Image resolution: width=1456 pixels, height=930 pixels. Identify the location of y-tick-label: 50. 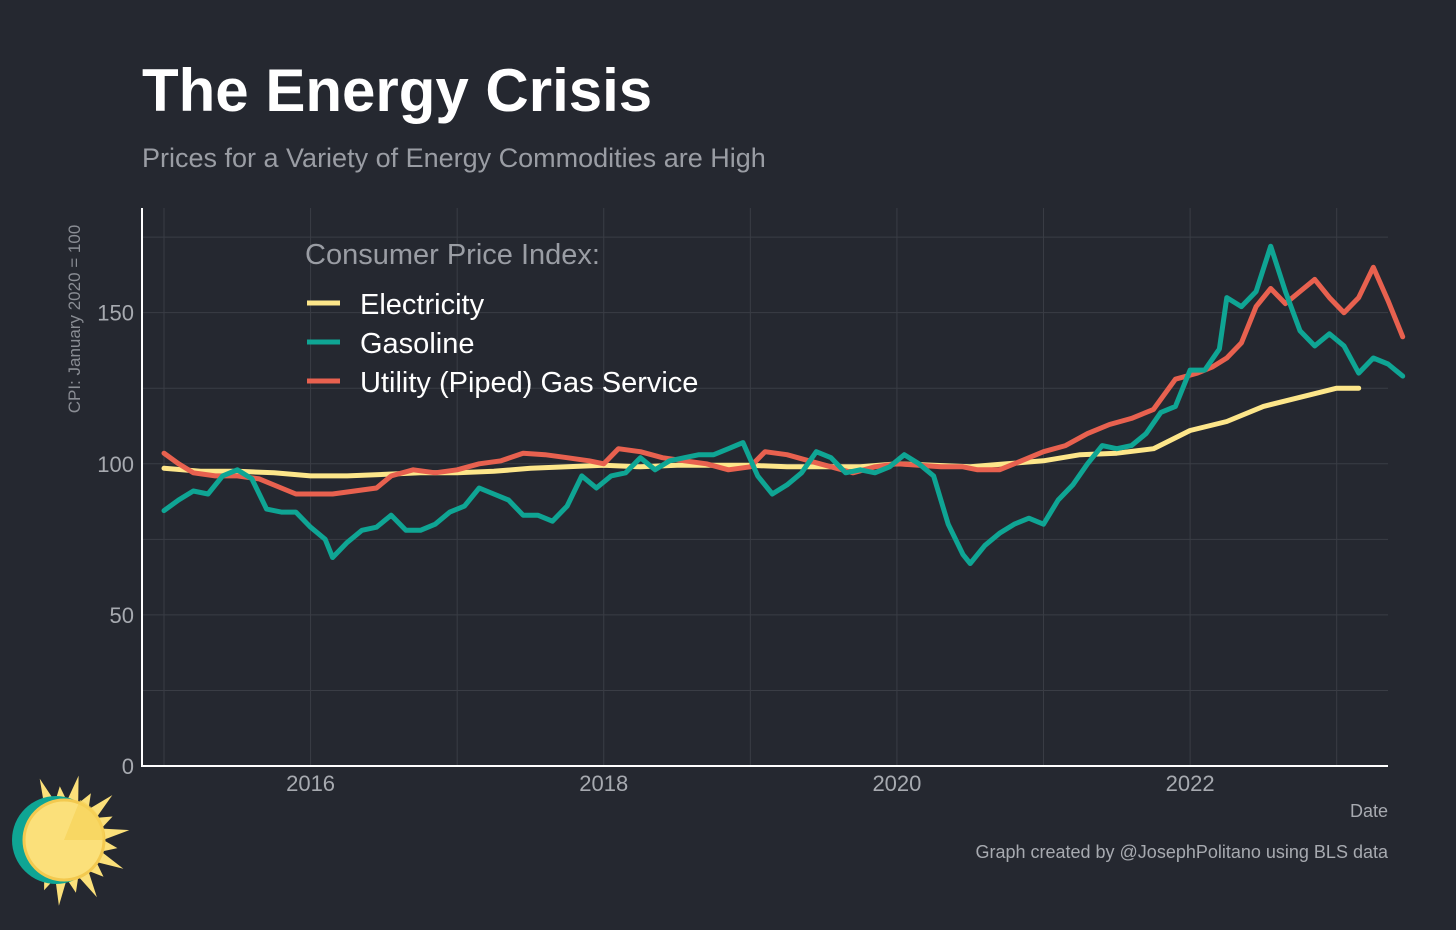
(122, 615).